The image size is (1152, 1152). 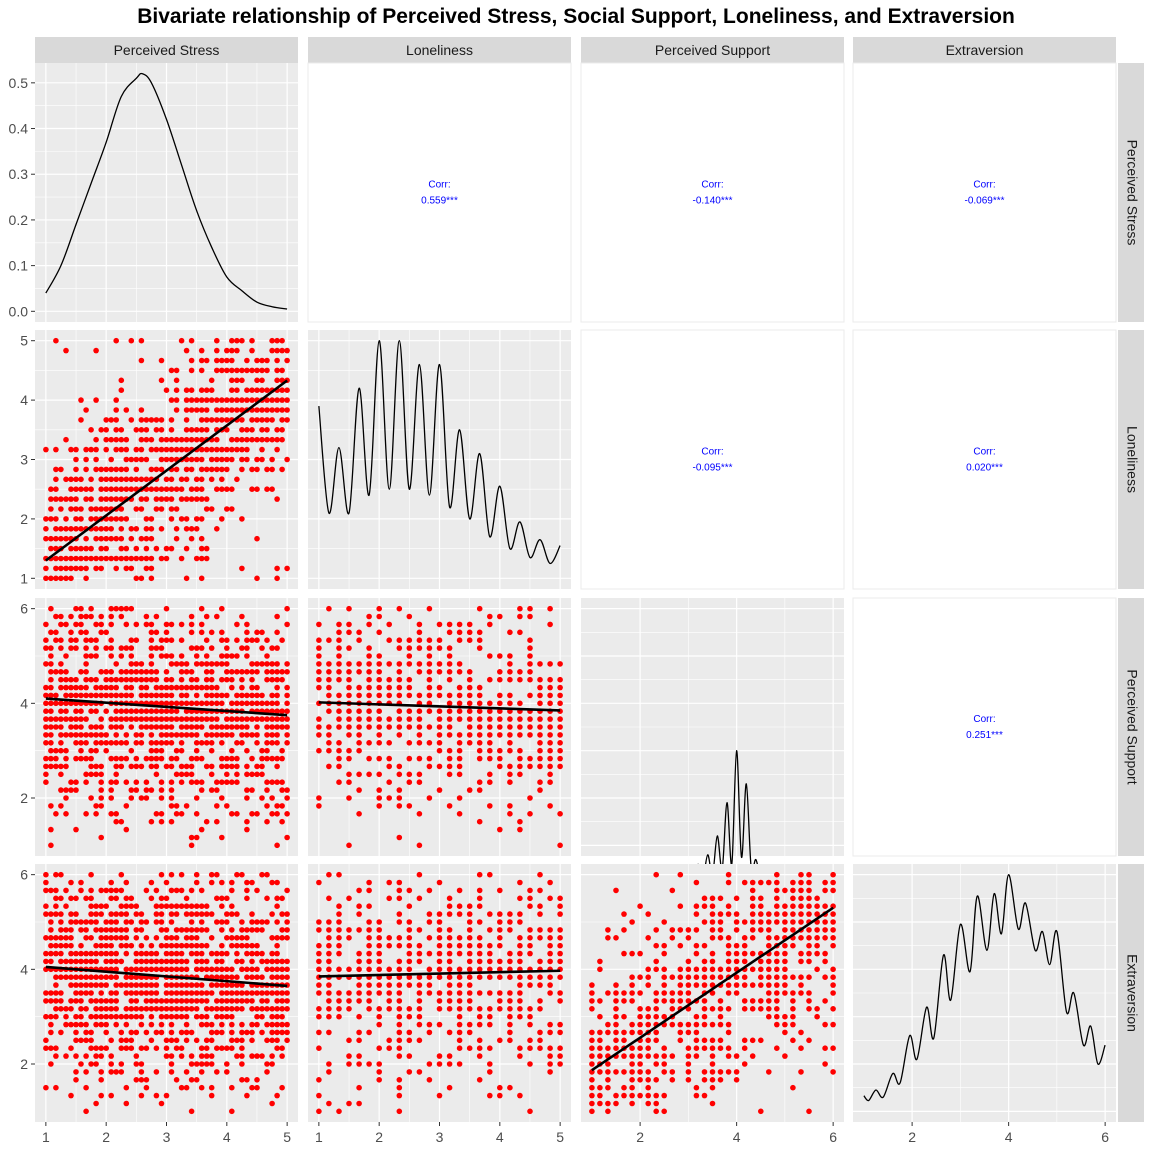 What do you see at coordinates (22, 197) in the screenshot?
I see `y-axis-perceived-stress: 0.00.10.20.30.40.5` at bounding box center [22, 197].